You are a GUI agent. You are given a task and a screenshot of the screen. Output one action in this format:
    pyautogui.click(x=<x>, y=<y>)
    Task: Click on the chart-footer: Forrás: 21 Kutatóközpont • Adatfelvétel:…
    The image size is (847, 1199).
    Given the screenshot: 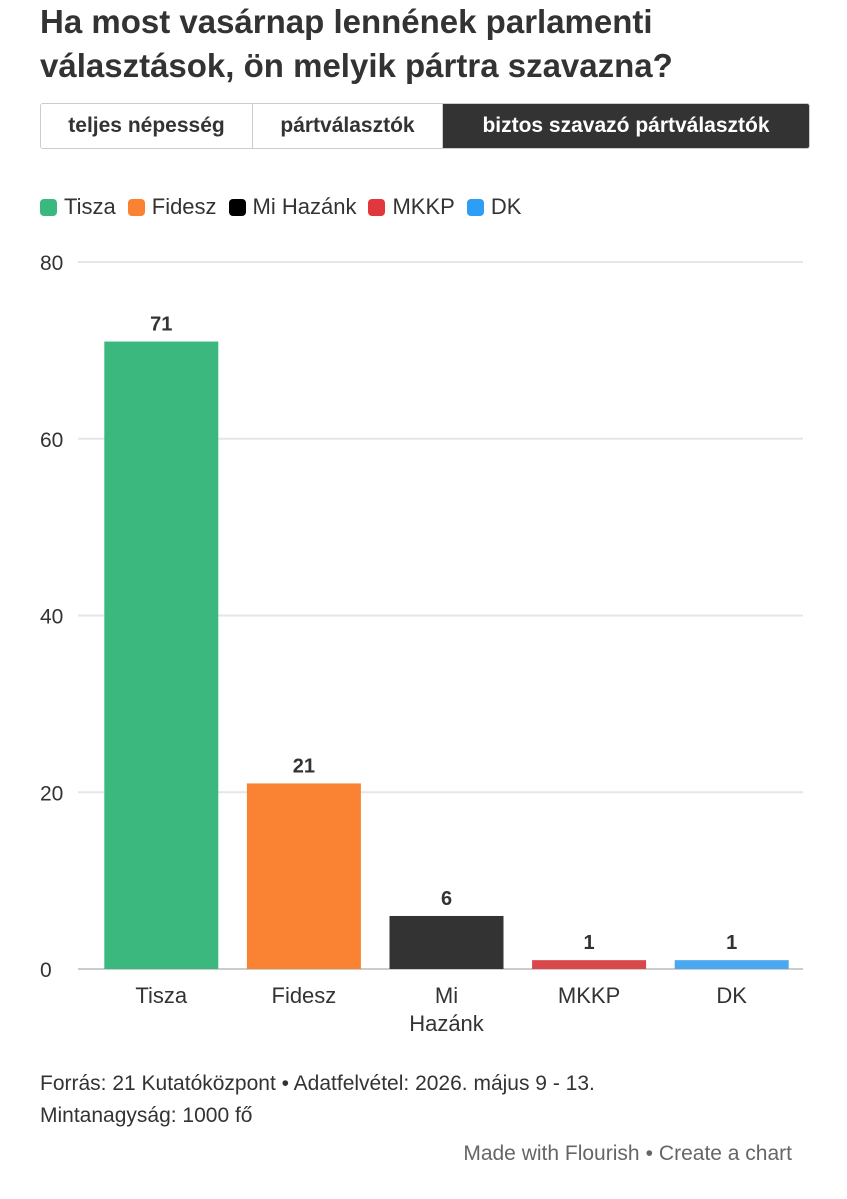 What is the action you would take?
    pyautogui.click(x=430, y=1100)
    